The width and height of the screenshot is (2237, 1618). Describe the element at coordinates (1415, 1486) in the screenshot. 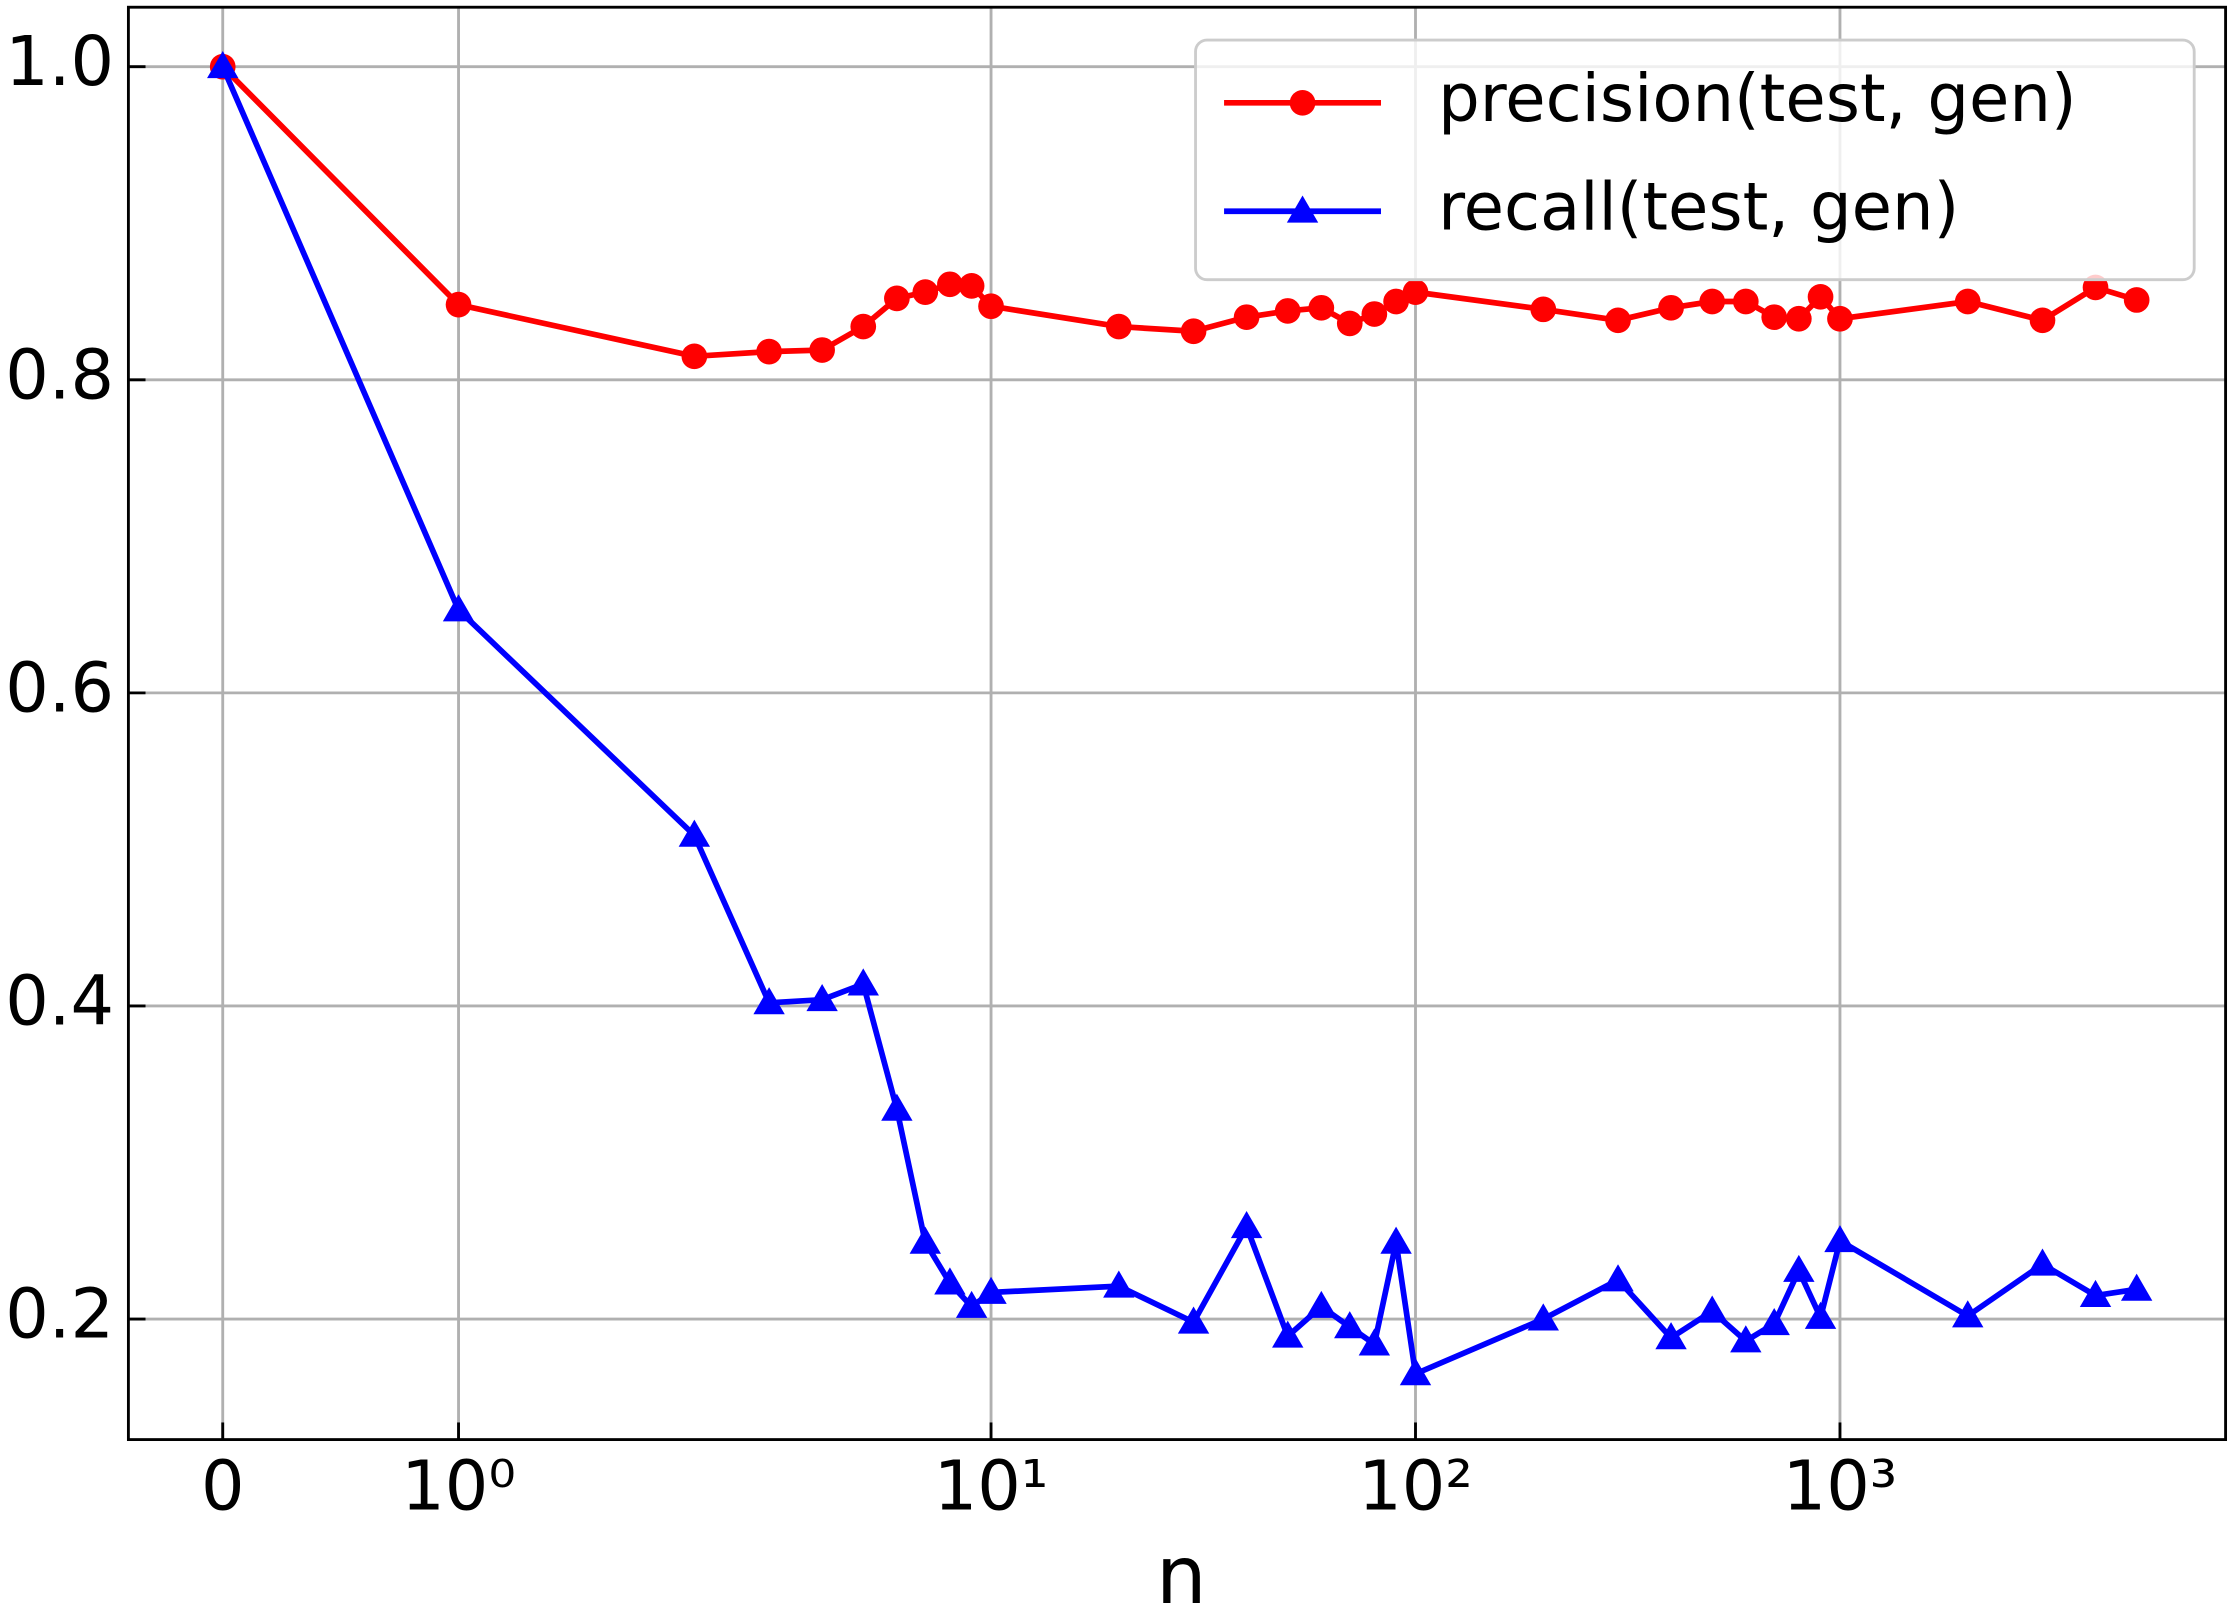

I see `x-tick-label: 10²` at that location.